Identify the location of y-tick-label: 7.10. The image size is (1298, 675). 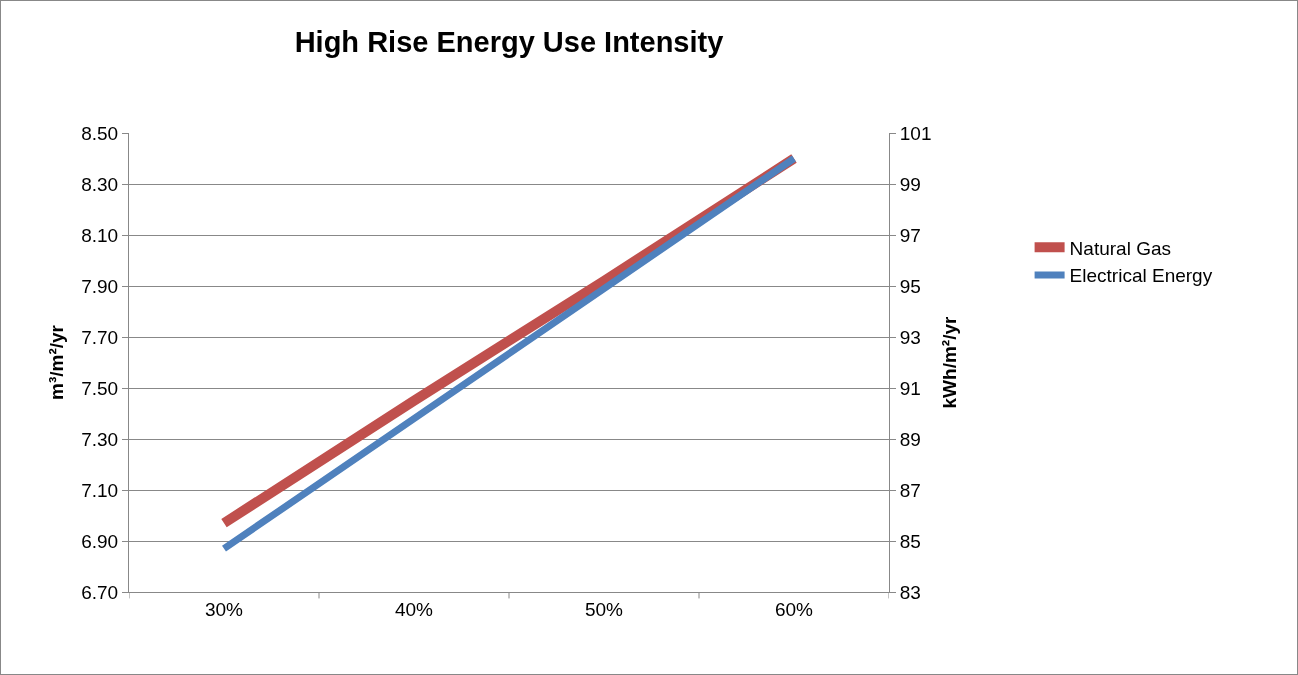
(100, 490).